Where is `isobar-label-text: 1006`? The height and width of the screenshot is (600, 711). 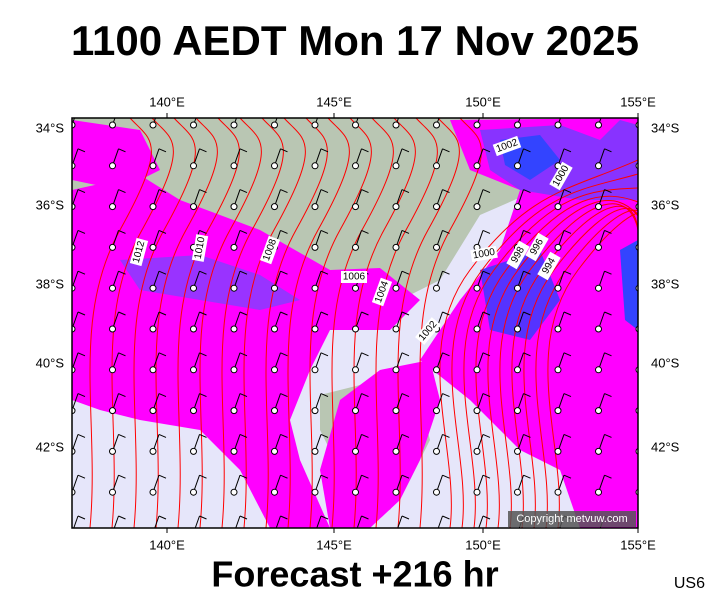
isobar-label-text: 1006 is located at coordinates (354, 277).